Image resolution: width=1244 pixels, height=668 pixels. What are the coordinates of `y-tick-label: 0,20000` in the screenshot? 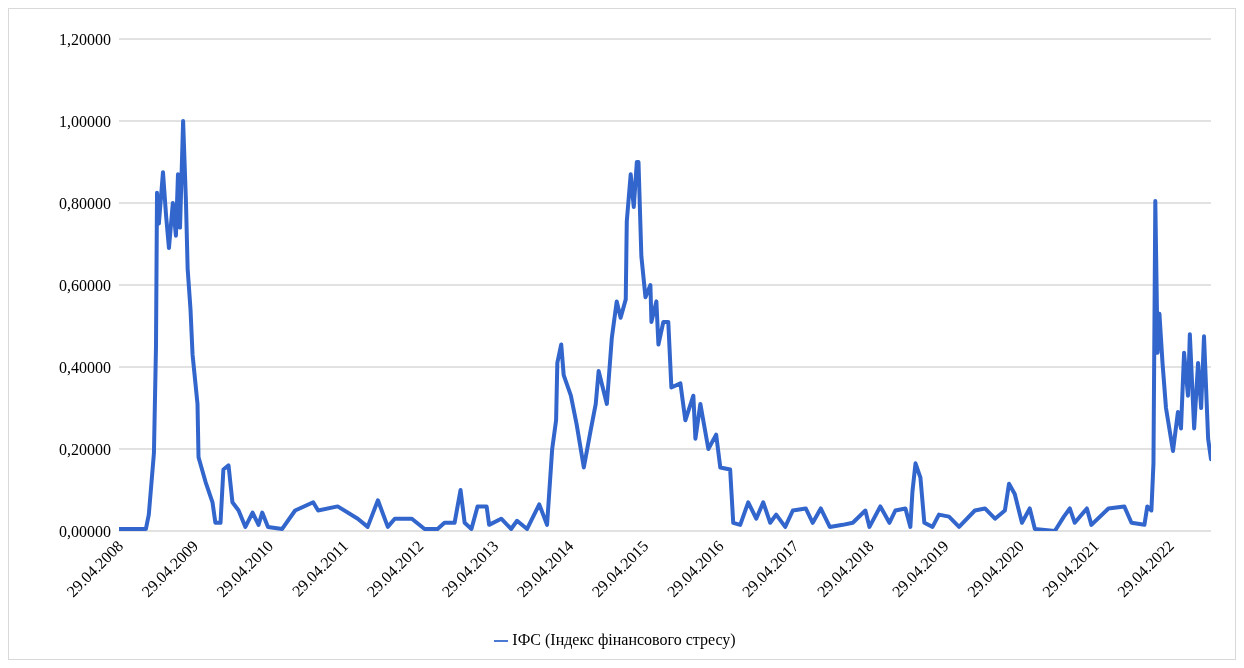 It's located at (85, 449).